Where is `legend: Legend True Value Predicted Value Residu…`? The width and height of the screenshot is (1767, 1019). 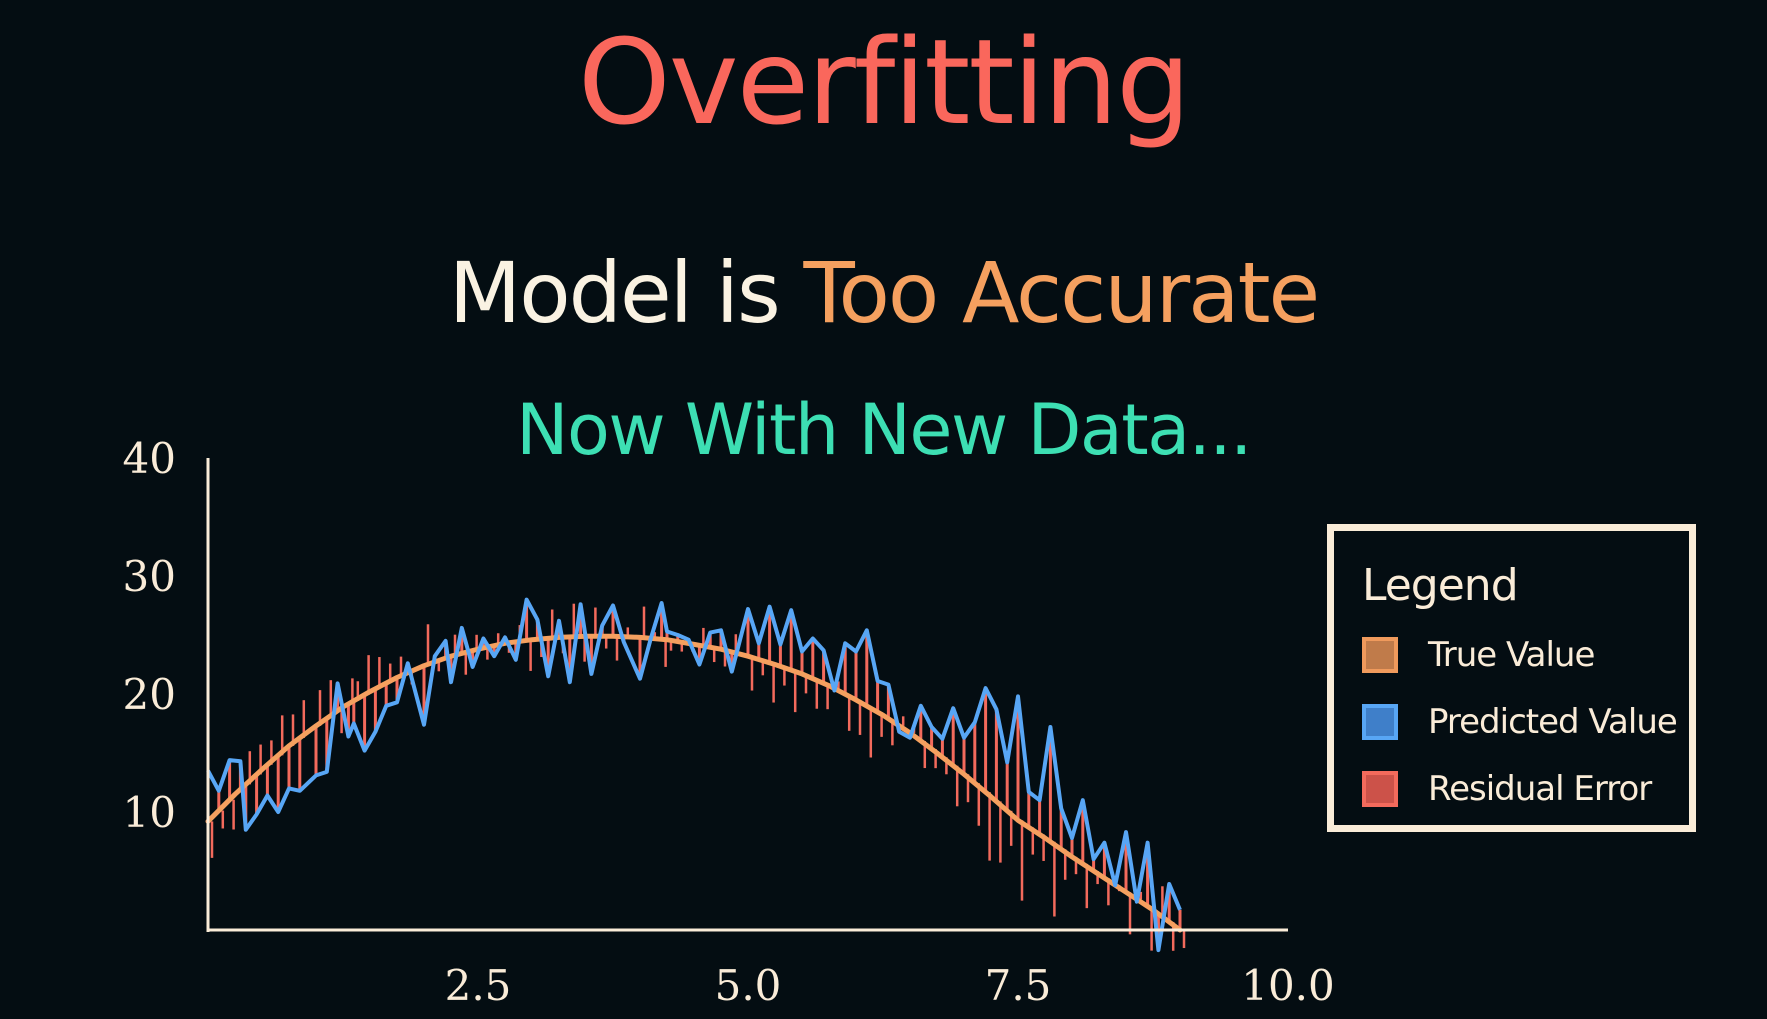 legend: Legend True Value Predicted Value Residu… is located at coordinates (1511, 678).